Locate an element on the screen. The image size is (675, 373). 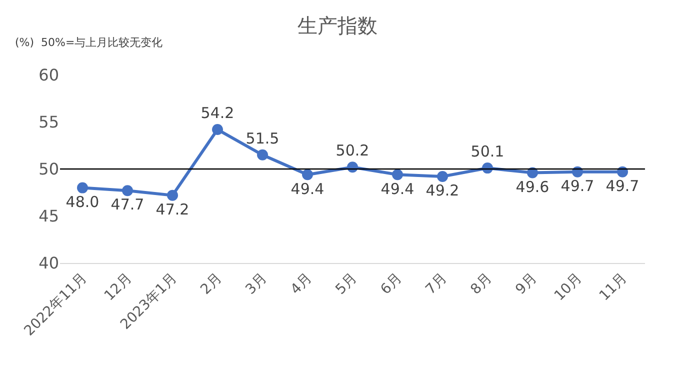
x-tick-label: 11月 is located at coordinates (613, 287).